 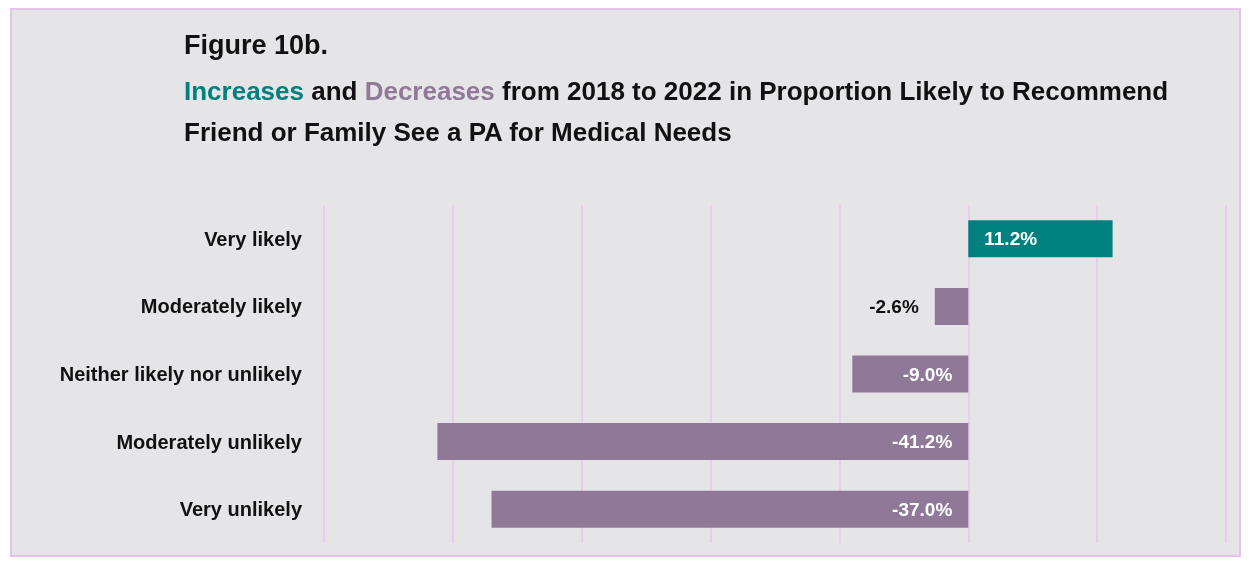 I want to click on y-tick-label: Moderately unlikely, so click(x=209, y=441).